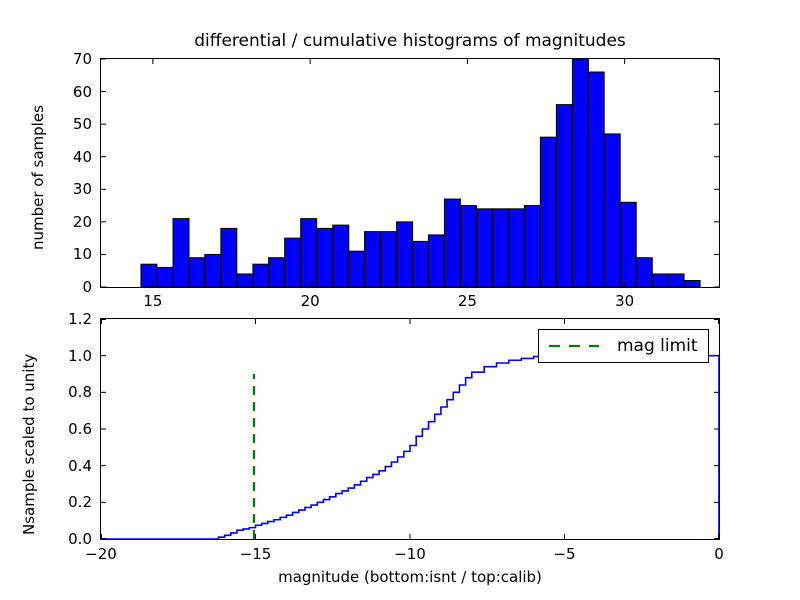 The height and width of the screenshot is (600, 800). I want to click on xtick-label: 20, so click(310, 301).